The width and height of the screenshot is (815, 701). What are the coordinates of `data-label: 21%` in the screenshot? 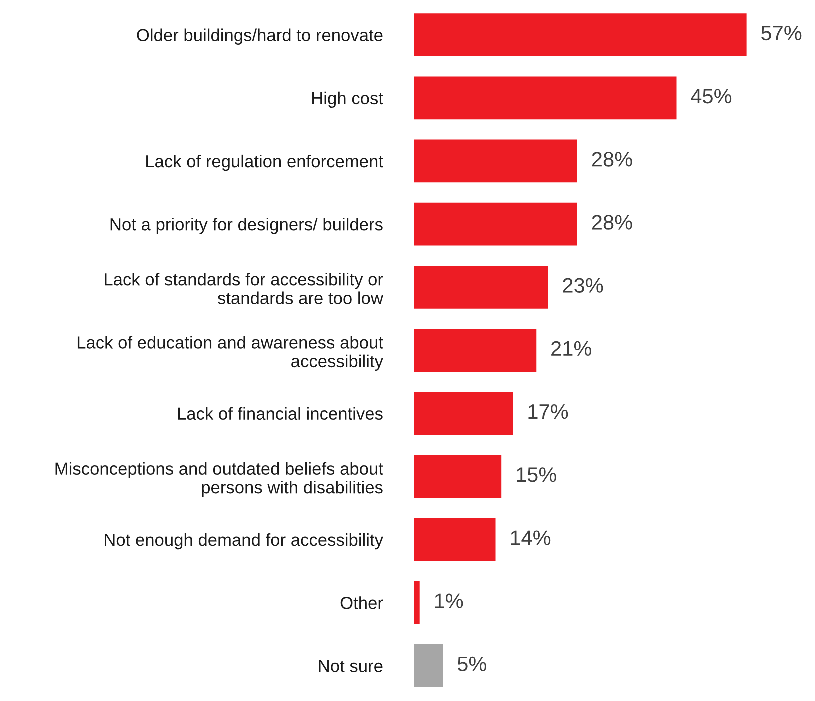 It's located at (572, 348).